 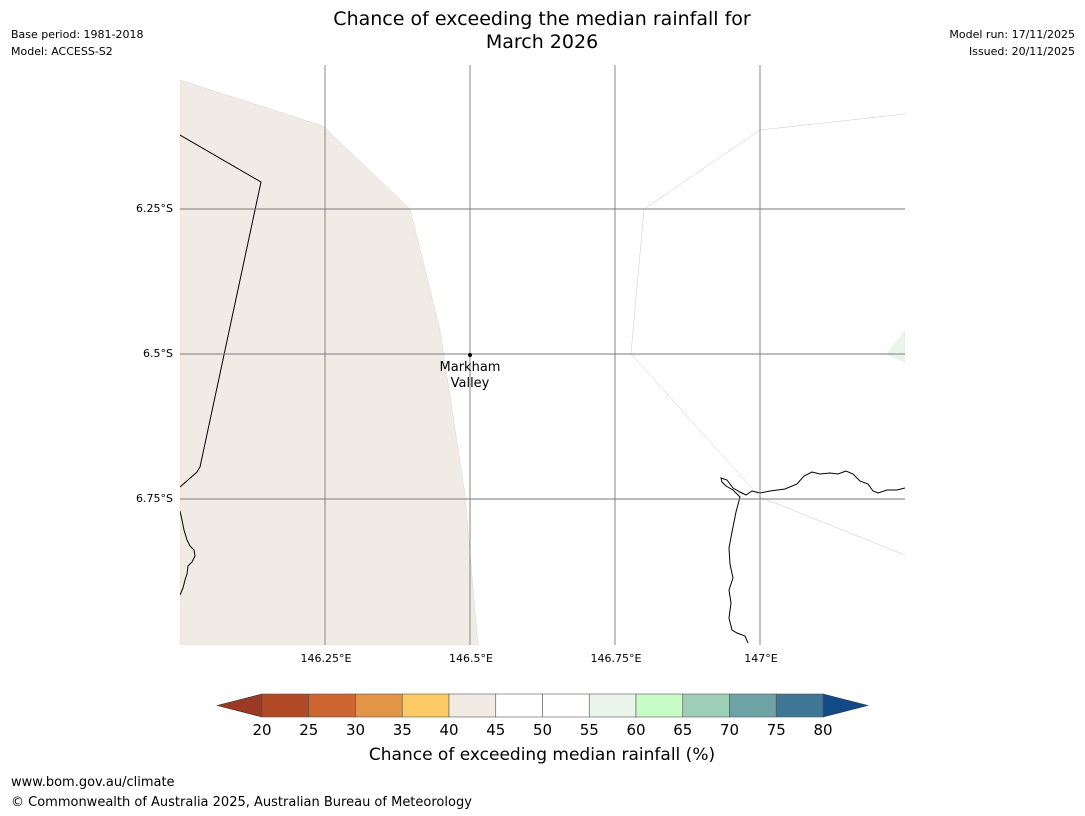 I want to click on base-period-text: Base period: 1981-2018, so click(x=77, y=34).